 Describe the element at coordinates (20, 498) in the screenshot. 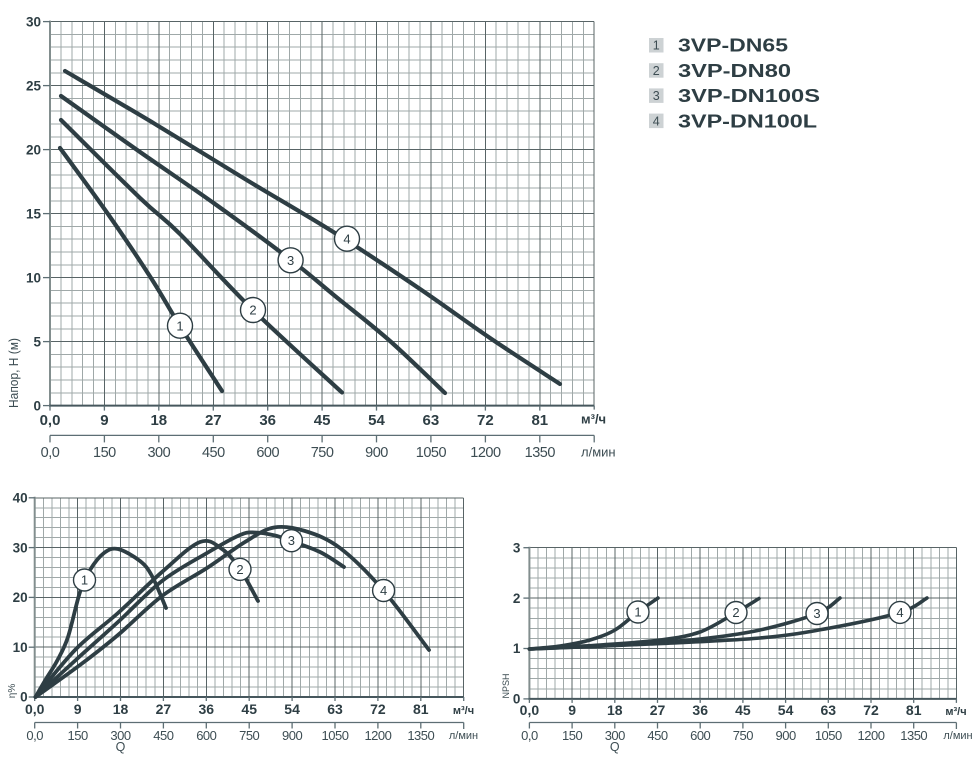

I see `svg-text: 40` at that location.